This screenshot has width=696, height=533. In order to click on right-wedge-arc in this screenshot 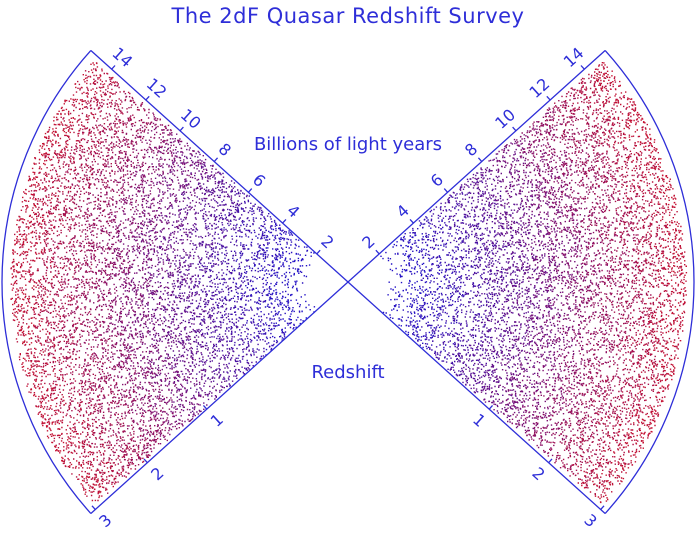, I will do `click(649, 282)`.